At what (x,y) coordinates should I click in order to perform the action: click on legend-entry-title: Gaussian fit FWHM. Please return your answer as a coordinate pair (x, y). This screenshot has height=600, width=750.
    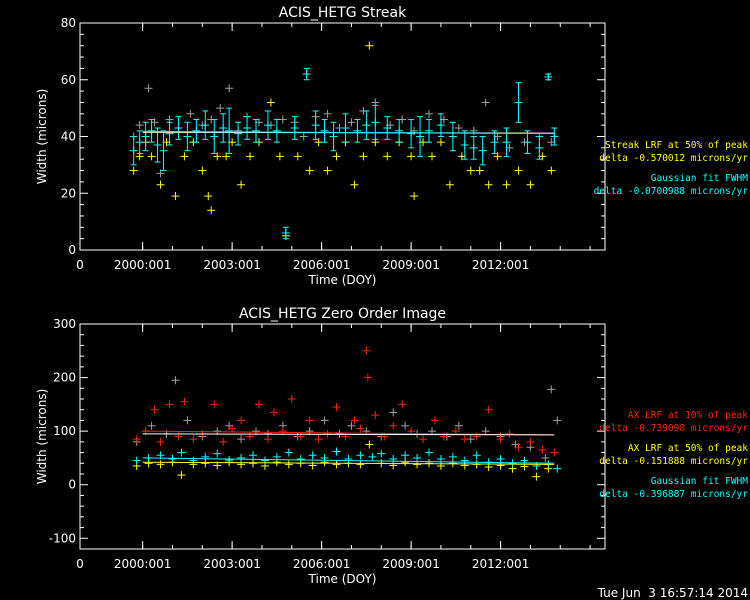
    Looking at the image, I should click on (700, 178).